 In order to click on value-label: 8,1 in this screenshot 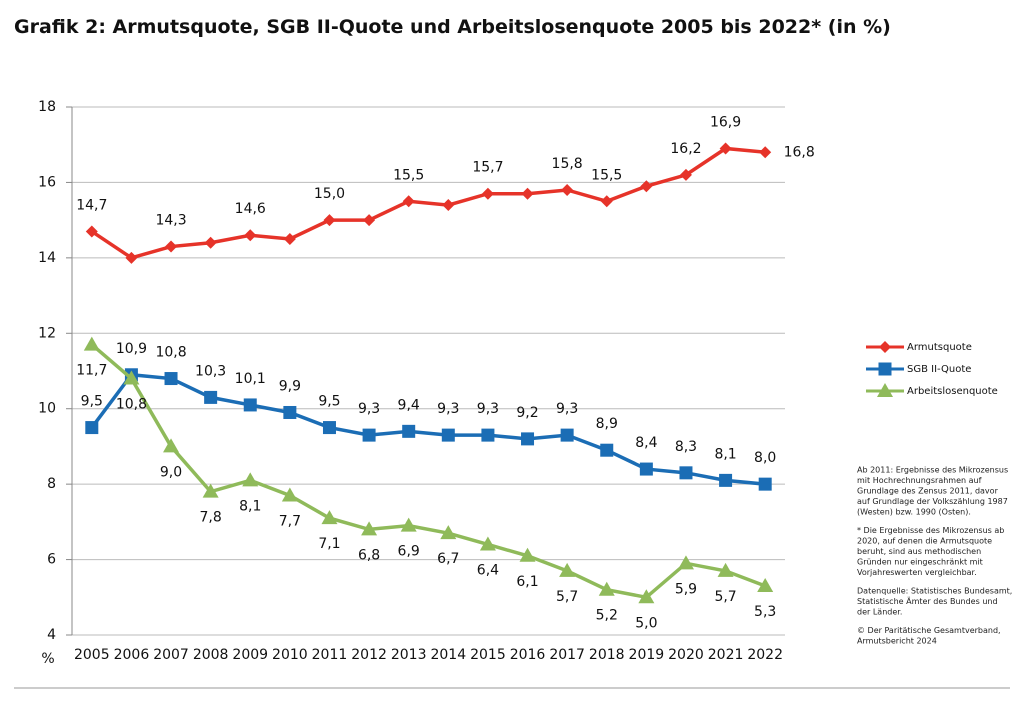, I will do `click(725, 454)`.